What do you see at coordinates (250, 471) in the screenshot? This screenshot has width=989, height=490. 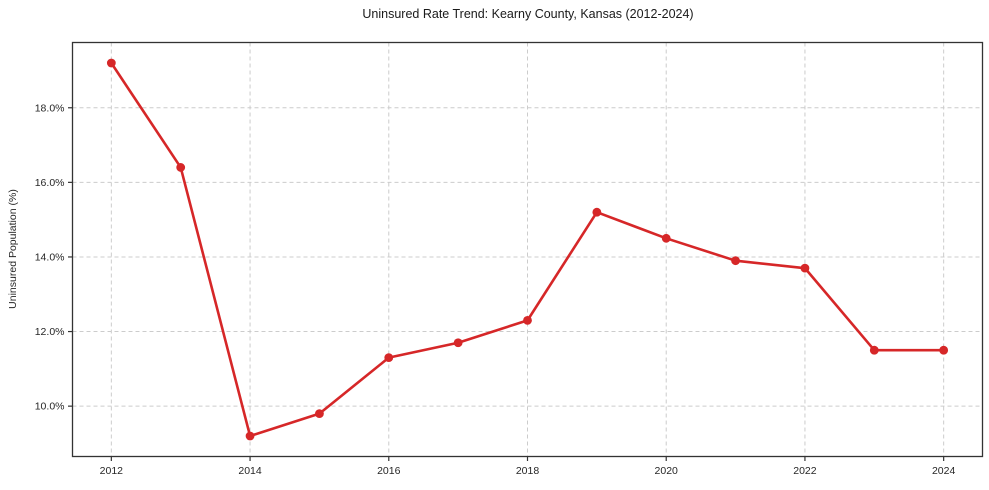 I see `x-tick-label: 2014` at bounding box center [250, 471].